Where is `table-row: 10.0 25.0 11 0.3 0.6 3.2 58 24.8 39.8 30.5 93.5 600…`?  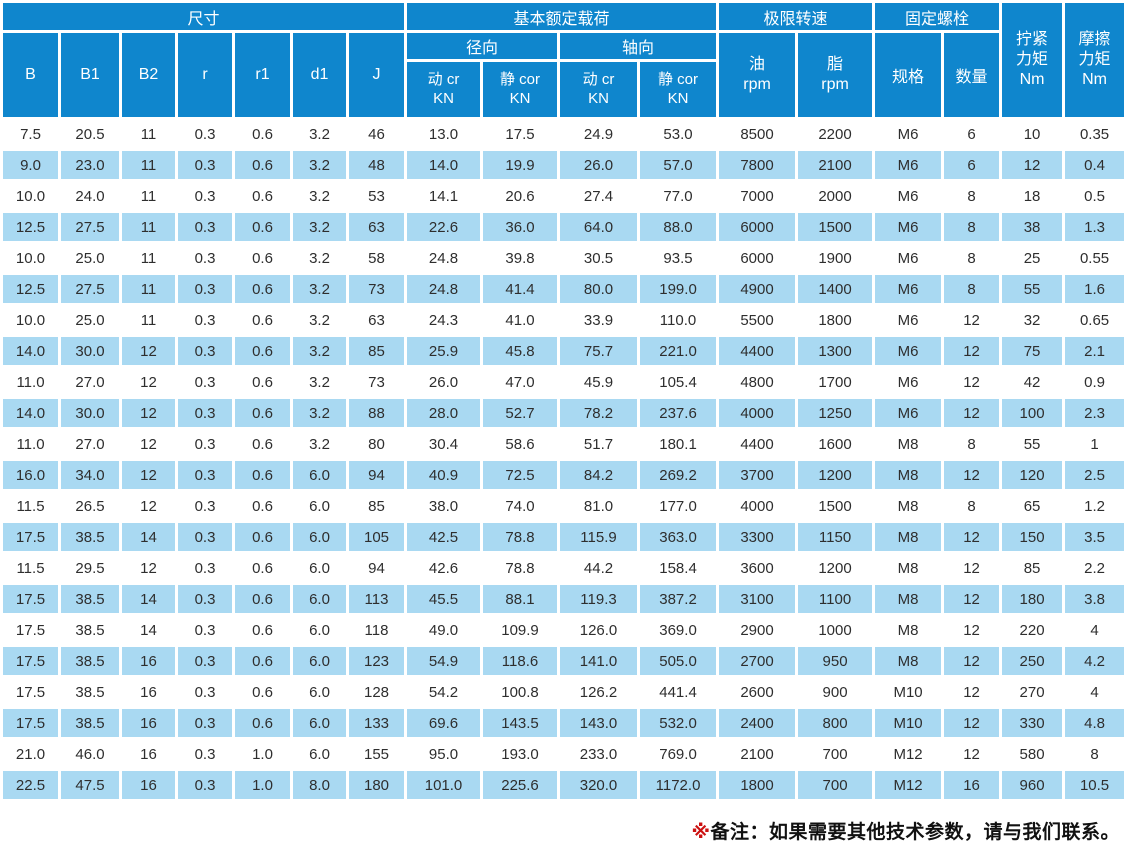
table-row: 10.0 25.0 11 0.3 0.6 3.2 58 24.8 39.8 30.5 93.5 600… is located at coordinates (563, 258).